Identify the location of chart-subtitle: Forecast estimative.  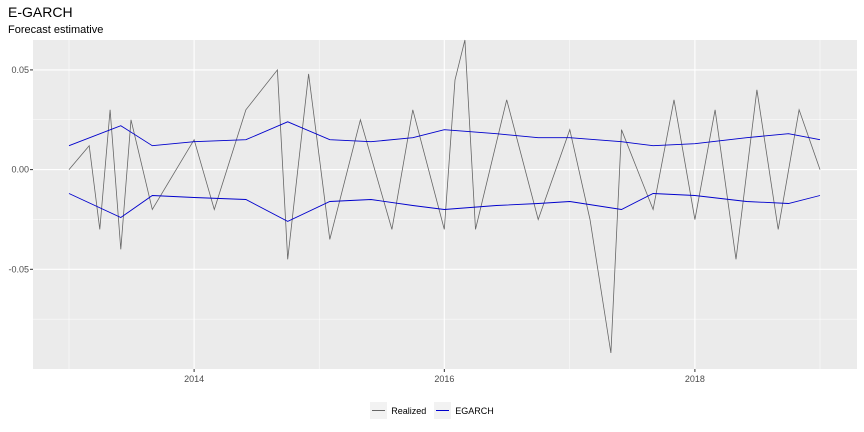
(56, 30).